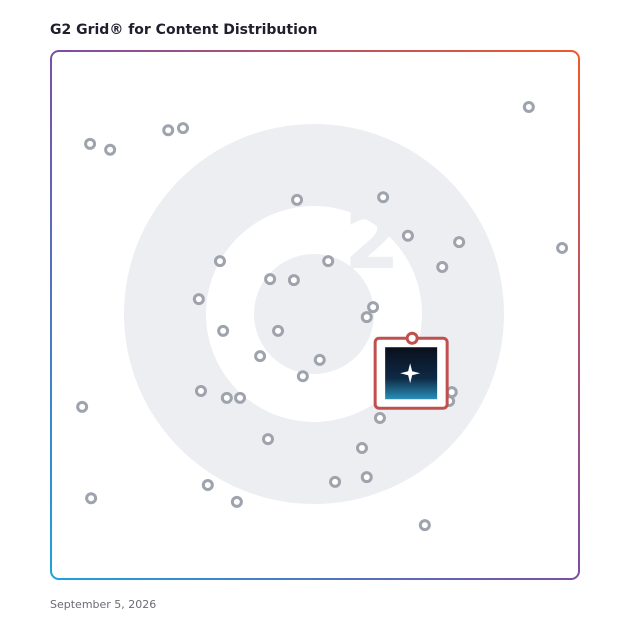  I want to click on icon-sparkle, so click(410, 373).